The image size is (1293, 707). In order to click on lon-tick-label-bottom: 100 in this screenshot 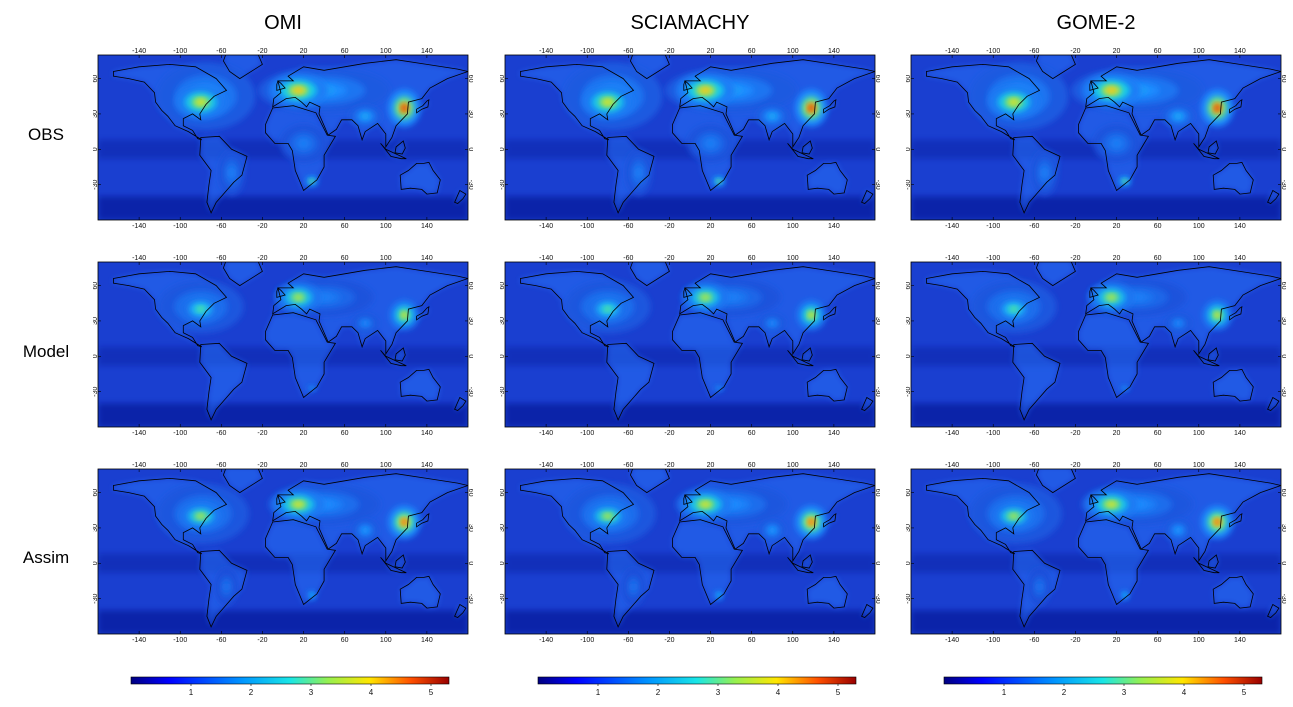, I will do `click(386, 226)`.